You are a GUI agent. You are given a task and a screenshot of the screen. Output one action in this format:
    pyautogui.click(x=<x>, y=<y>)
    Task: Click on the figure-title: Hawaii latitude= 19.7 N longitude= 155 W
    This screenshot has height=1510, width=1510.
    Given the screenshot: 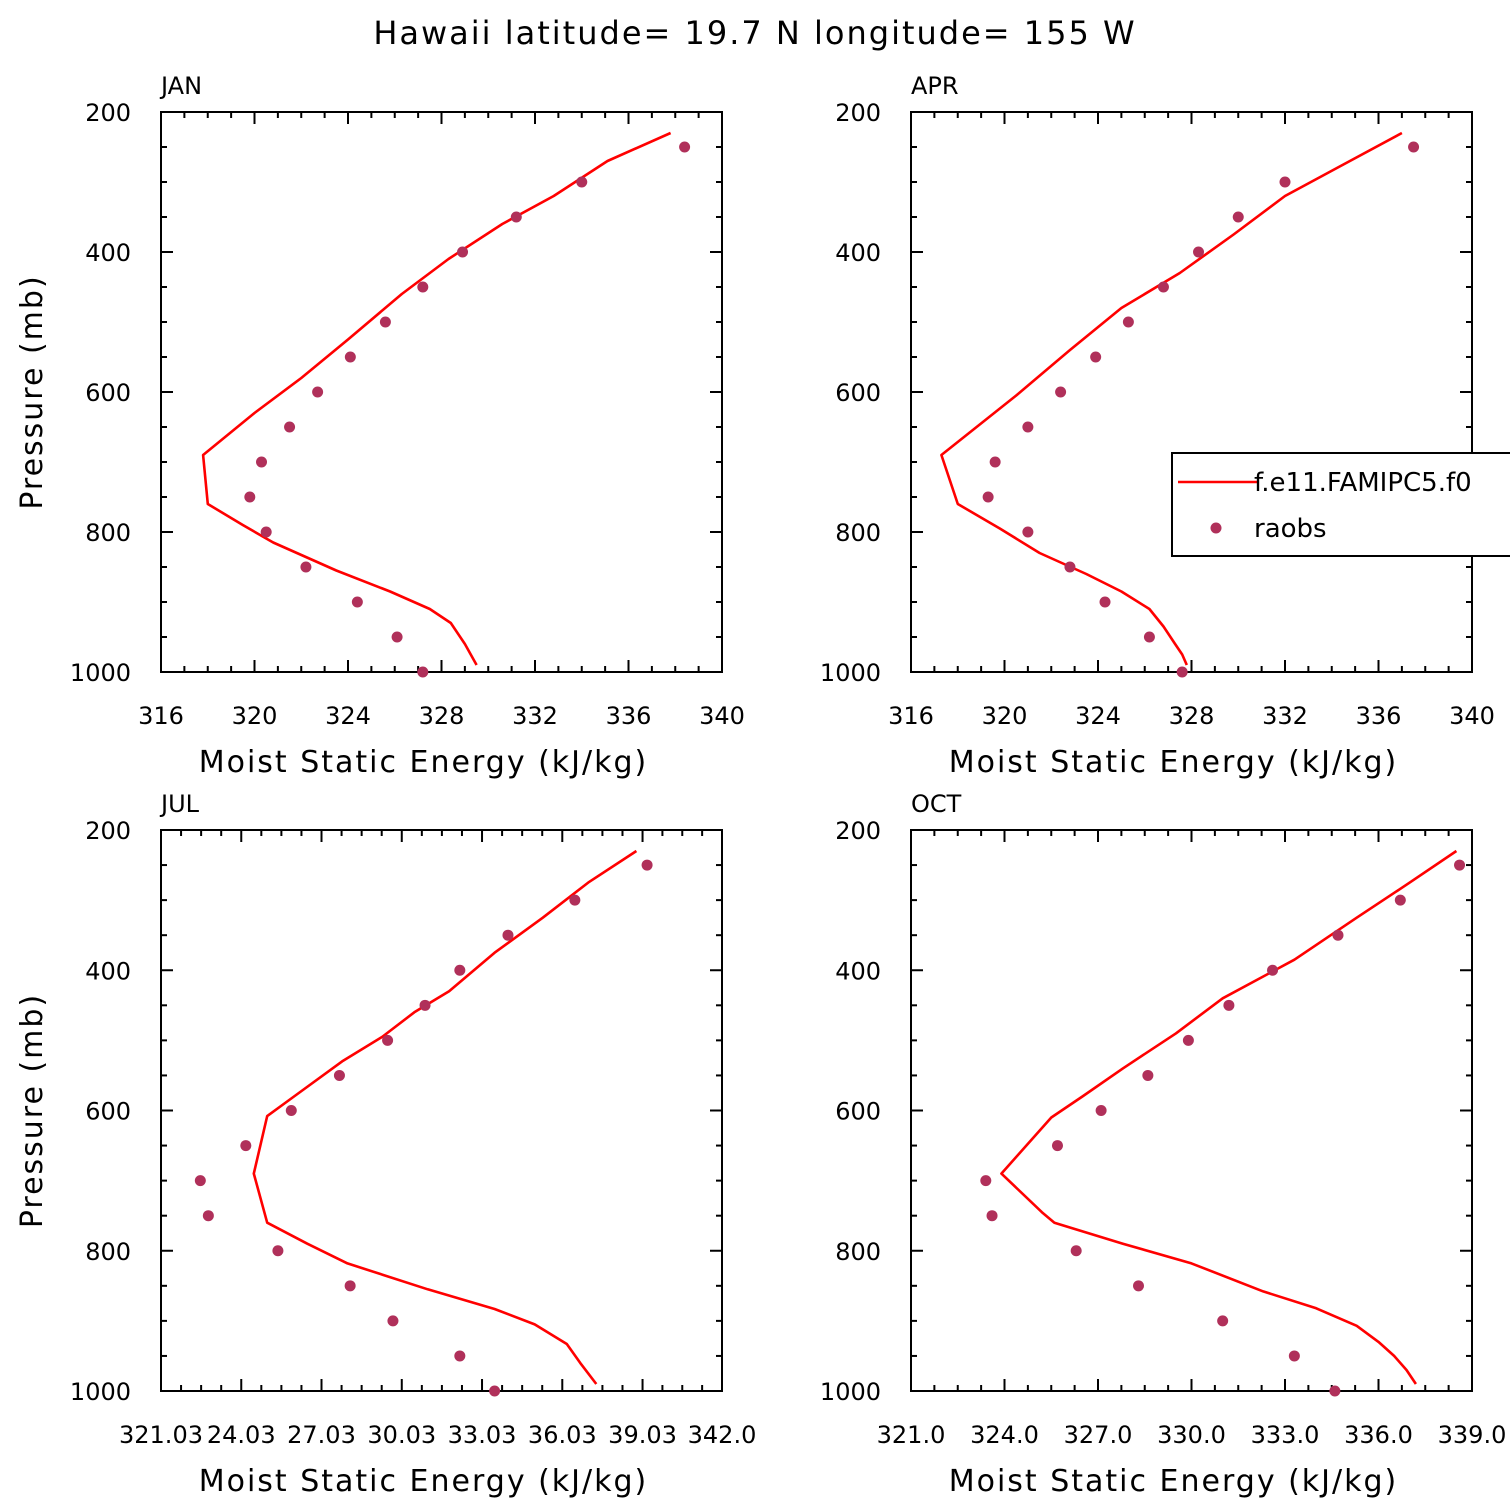 What is the action you would take?
    pyautogui.click(x=754, y=33)
    